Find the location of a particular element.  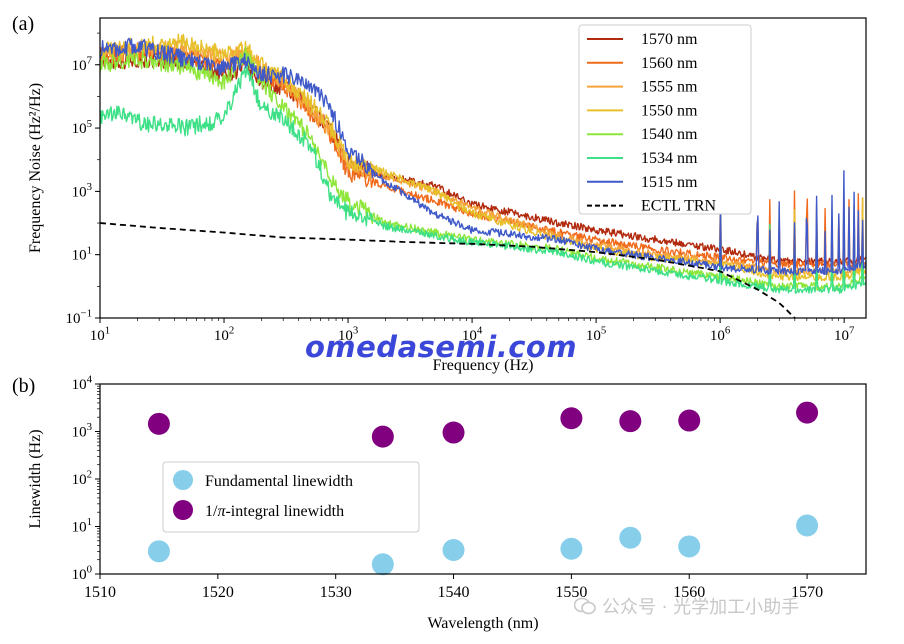

panel-b-legend is located at coordinates (291, 497).